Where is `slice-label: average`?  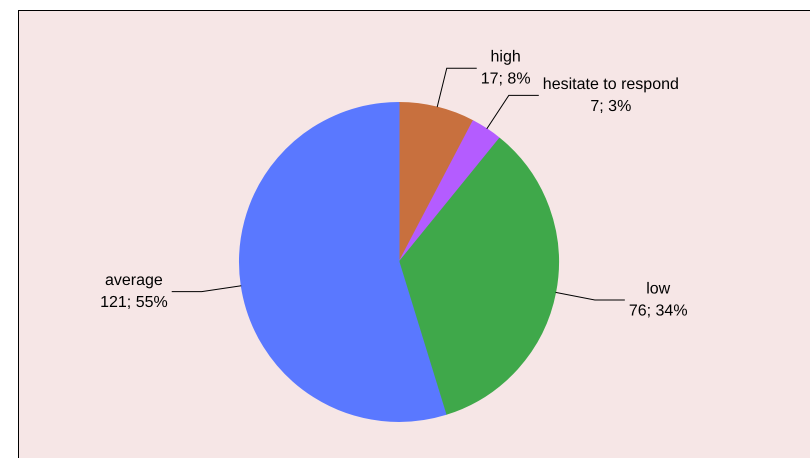
slice-label: average is located at coordinates (134, 281).